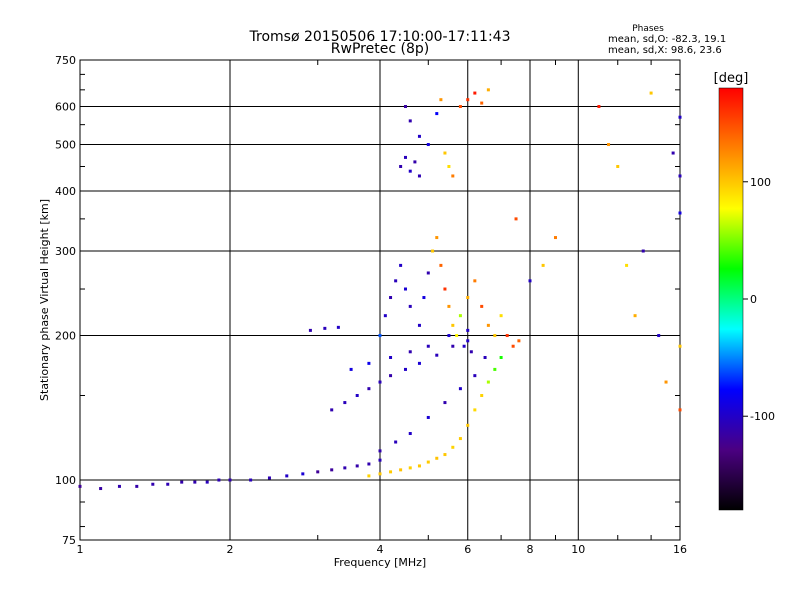  Describe the element at coordinates (230, 549) in the screenshot. I see `x-tick-label: 2` at that location.